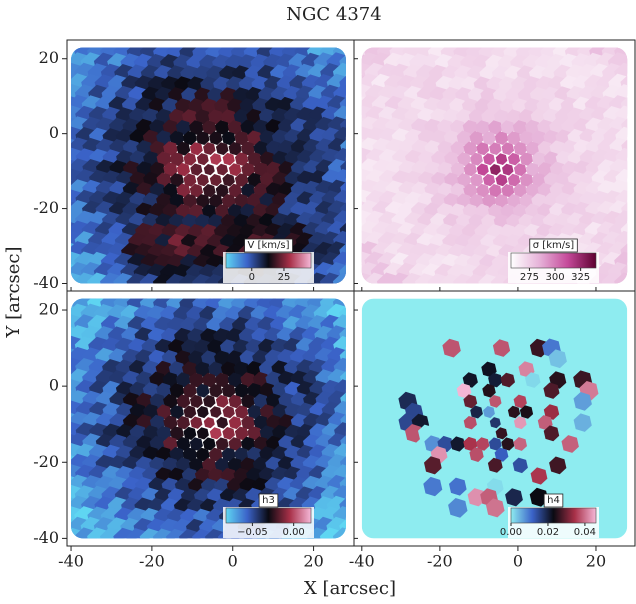 The image size is (636, 604). What do you see at coordinates (49, 309) in the screenshot?
I see `y-tick-label: 20` at bounding box center [49, 309].